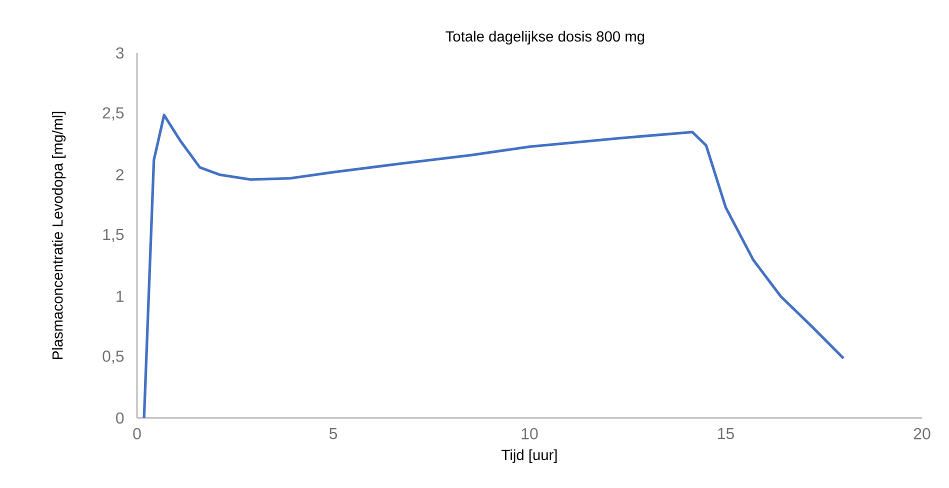 This screenshot has height=488, width=949. I want to click on chart-title: Totale dagelijkse dosis 800 mg, so click(545, 37).